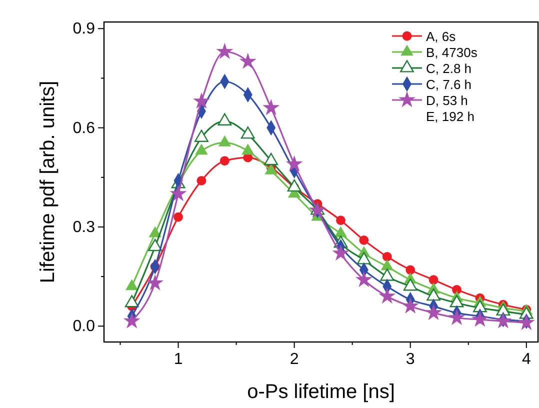  What do you see at coordinates (449, 68) in the screenshot?
I see `legend-label: C, 2.8 h` at bounding box center [449, 68].